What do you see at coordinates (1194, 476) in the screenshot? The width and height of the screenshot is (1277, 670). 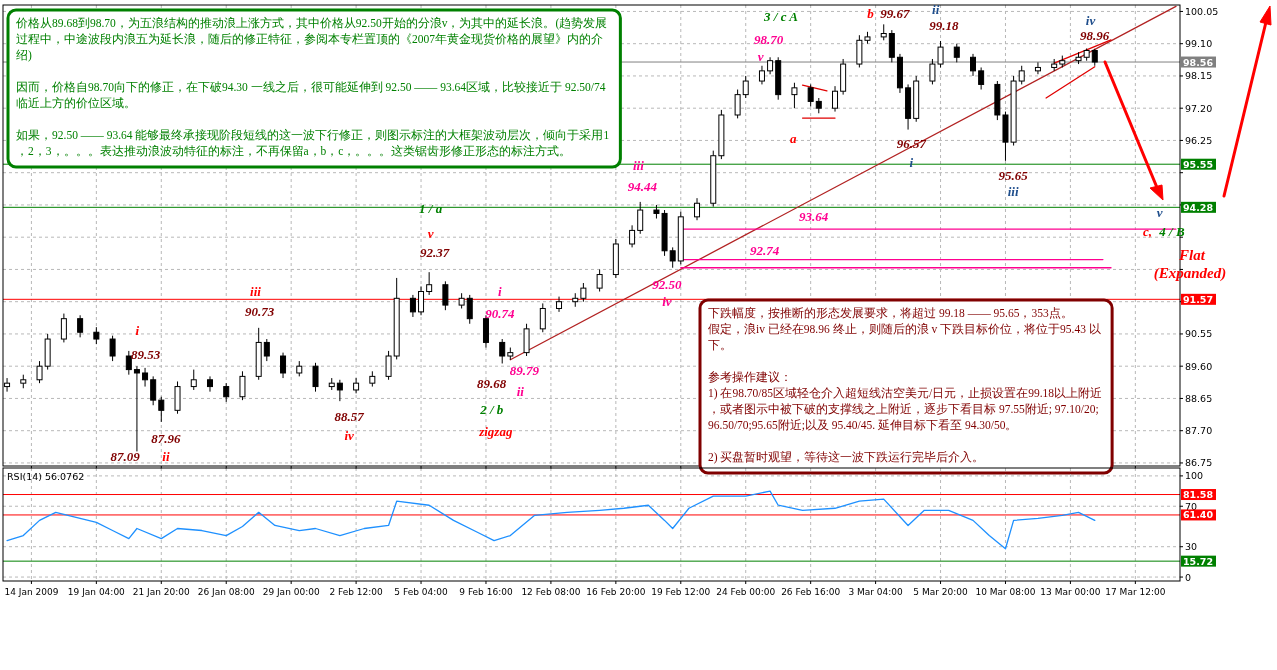 I see `y-tick-label: 100` at bounding box center [1194, 476].